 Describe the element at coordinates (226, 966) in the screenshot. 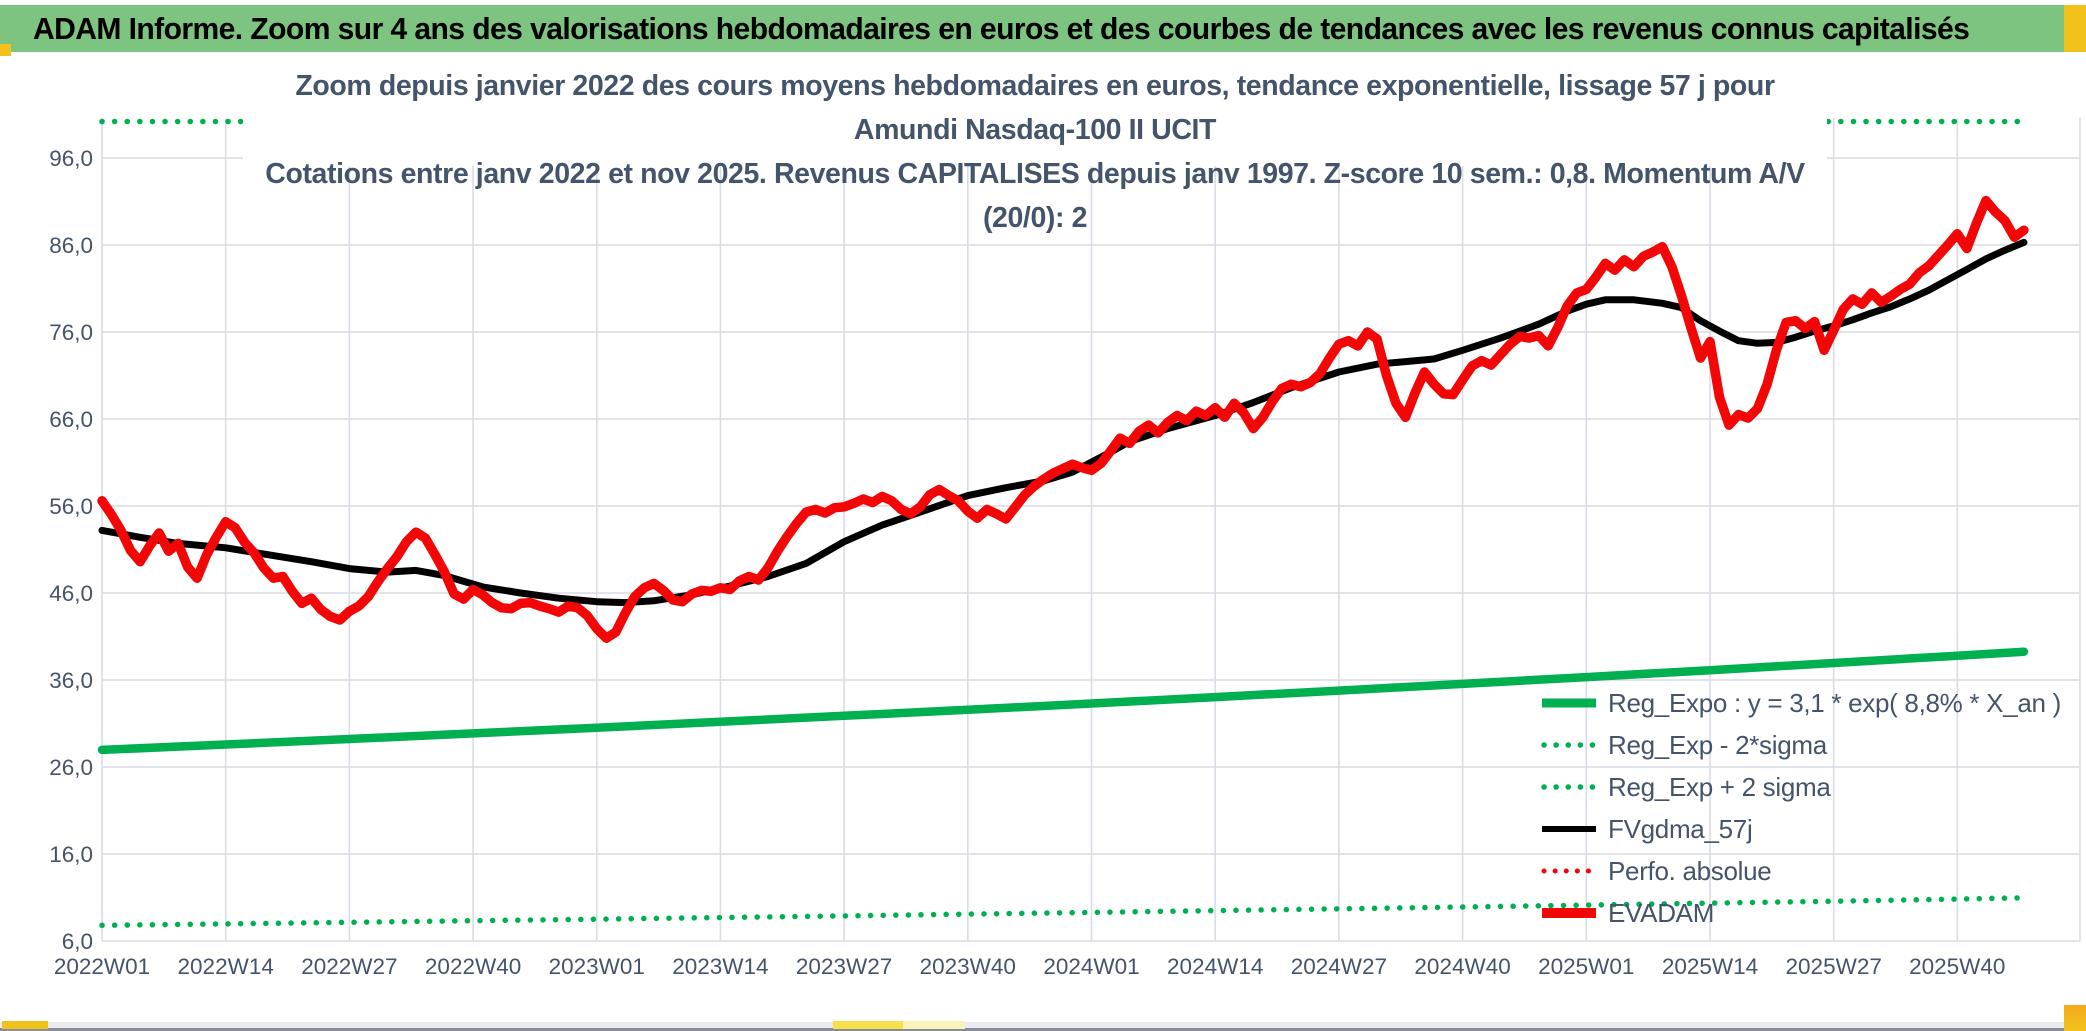

I see `x-axis-tick-label: 2022W14` at that location.